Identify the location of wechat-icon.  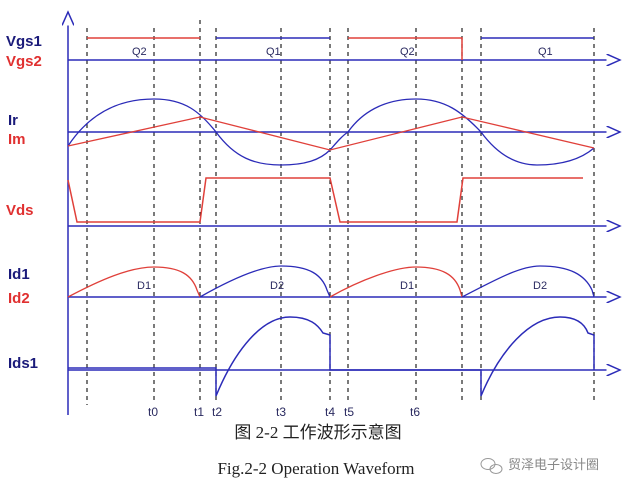
(491, 466).